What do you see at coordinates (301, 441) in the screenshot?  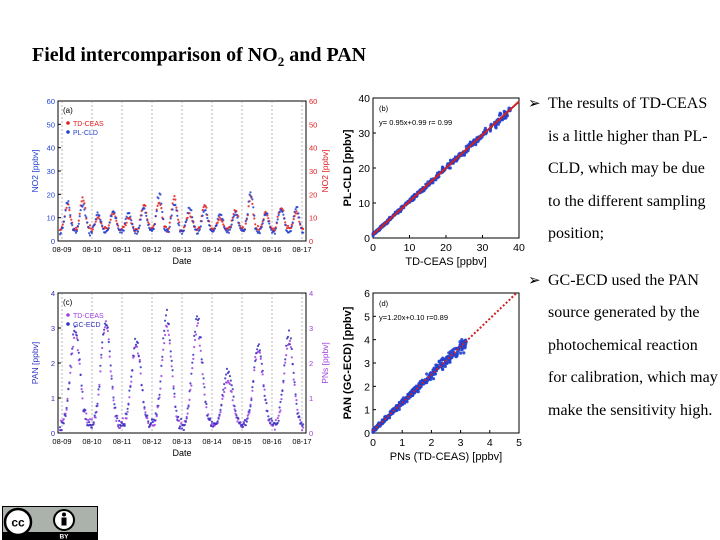 I see `x-tick-label: 08-17` at bounding box center [301, 441].